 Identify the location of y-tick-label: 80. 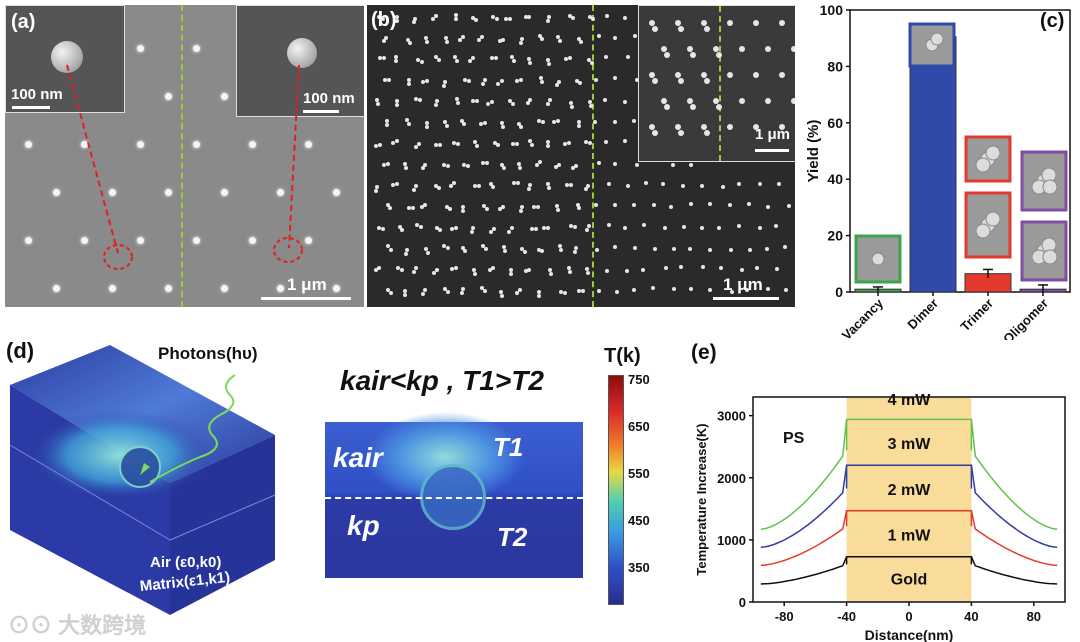
(835, 66).